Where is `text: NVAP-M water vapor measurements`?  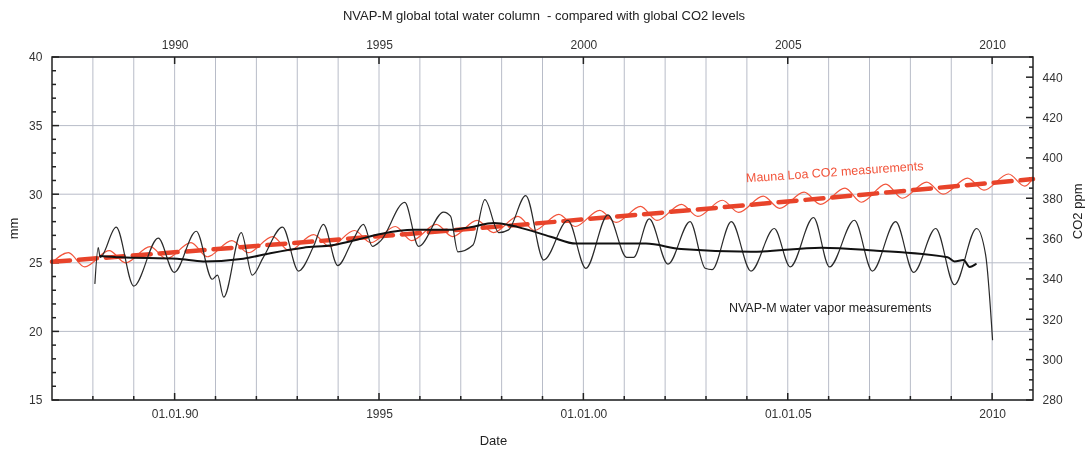
text: NVAP-M water vapor measurements is located at coordinates (830, 307).